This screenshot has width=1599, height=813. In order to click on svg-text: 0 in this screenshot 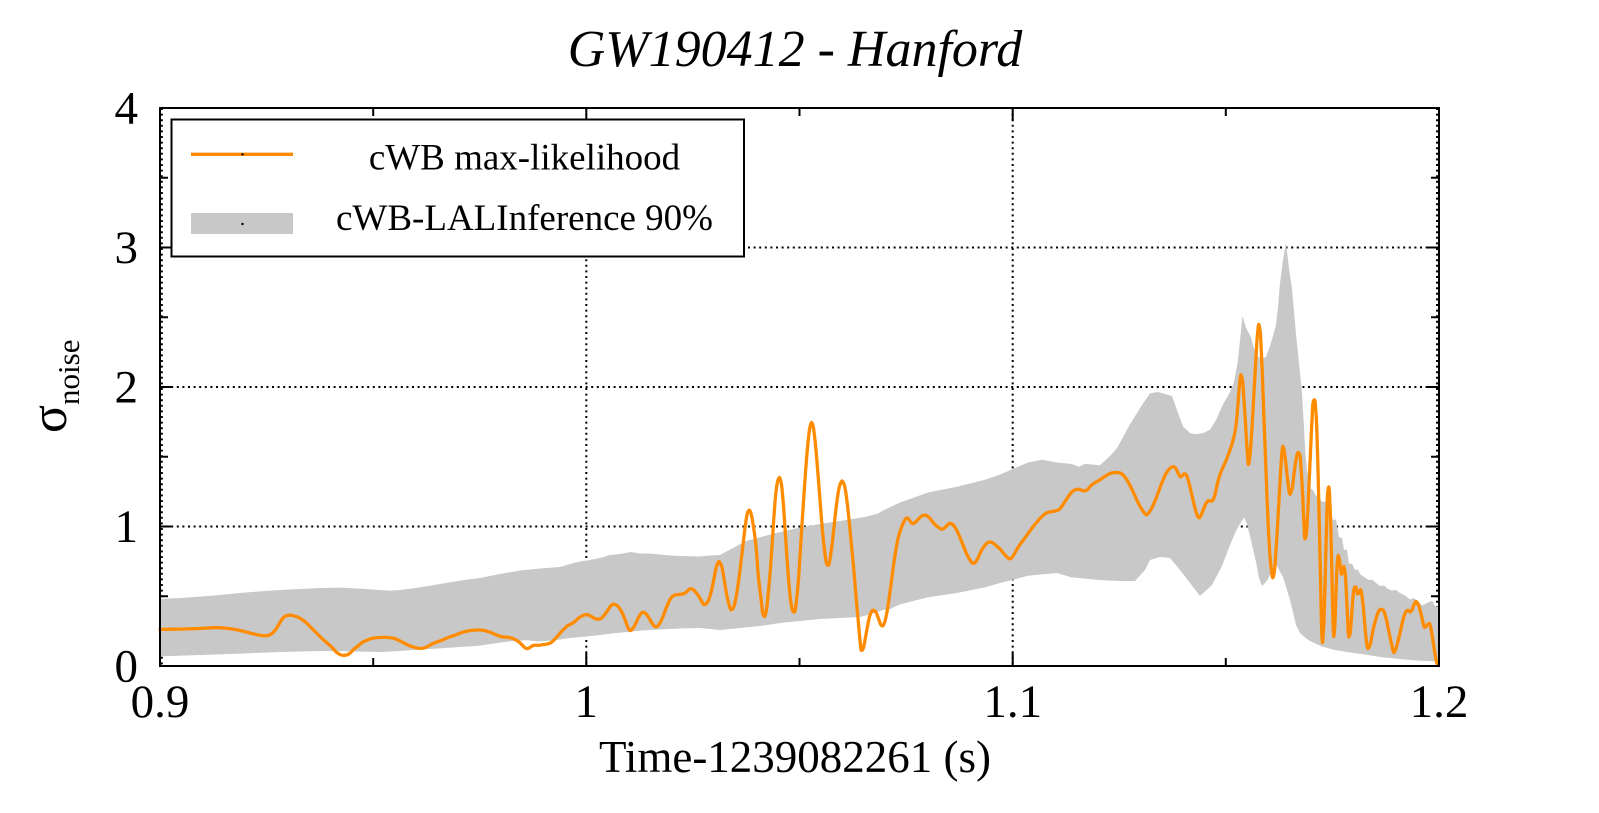, I will do `click(127, 667)`.